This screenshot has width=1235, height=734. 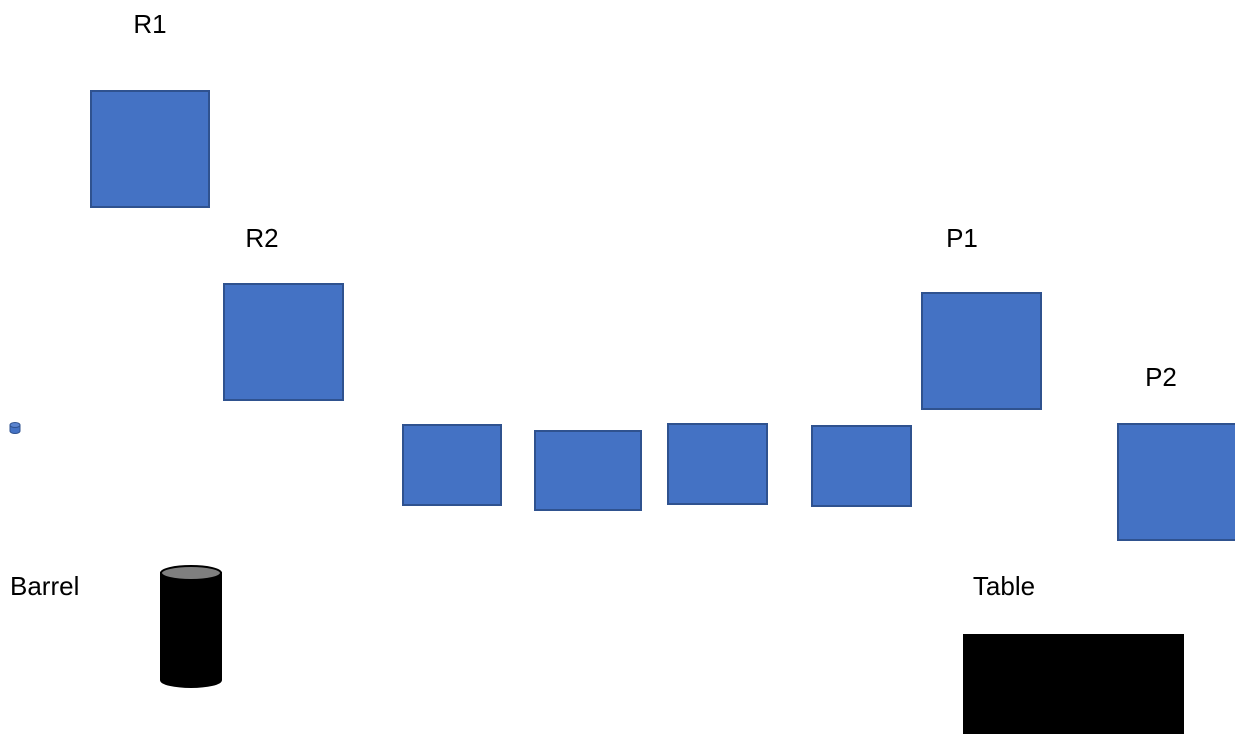 What do you see at coordinates (1161, 377) in the screenshot?
I see `label-p2: P2` at bounding box center [1161, 377].